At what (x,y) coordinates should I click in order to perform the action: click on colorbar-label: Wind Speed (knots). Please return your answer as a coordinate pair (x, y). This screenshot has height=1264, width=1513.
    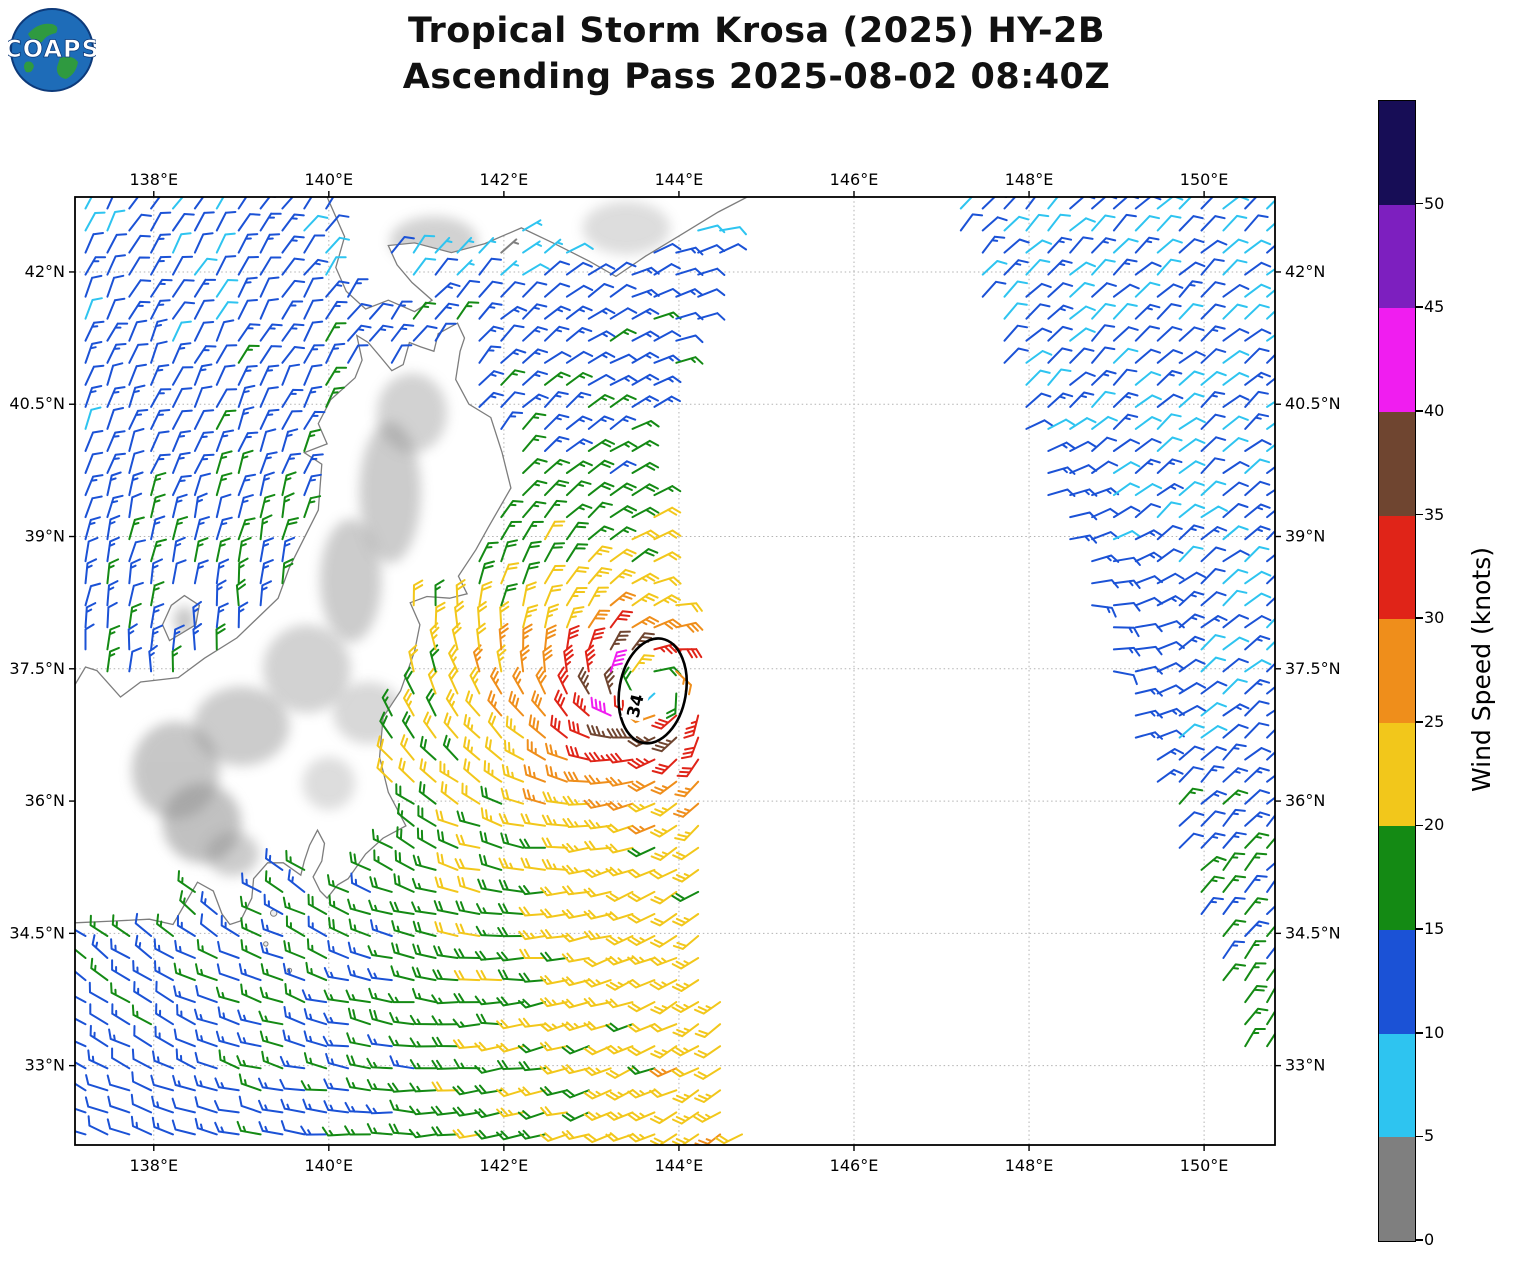
    Looking at the image, I should click on (1481, 670).